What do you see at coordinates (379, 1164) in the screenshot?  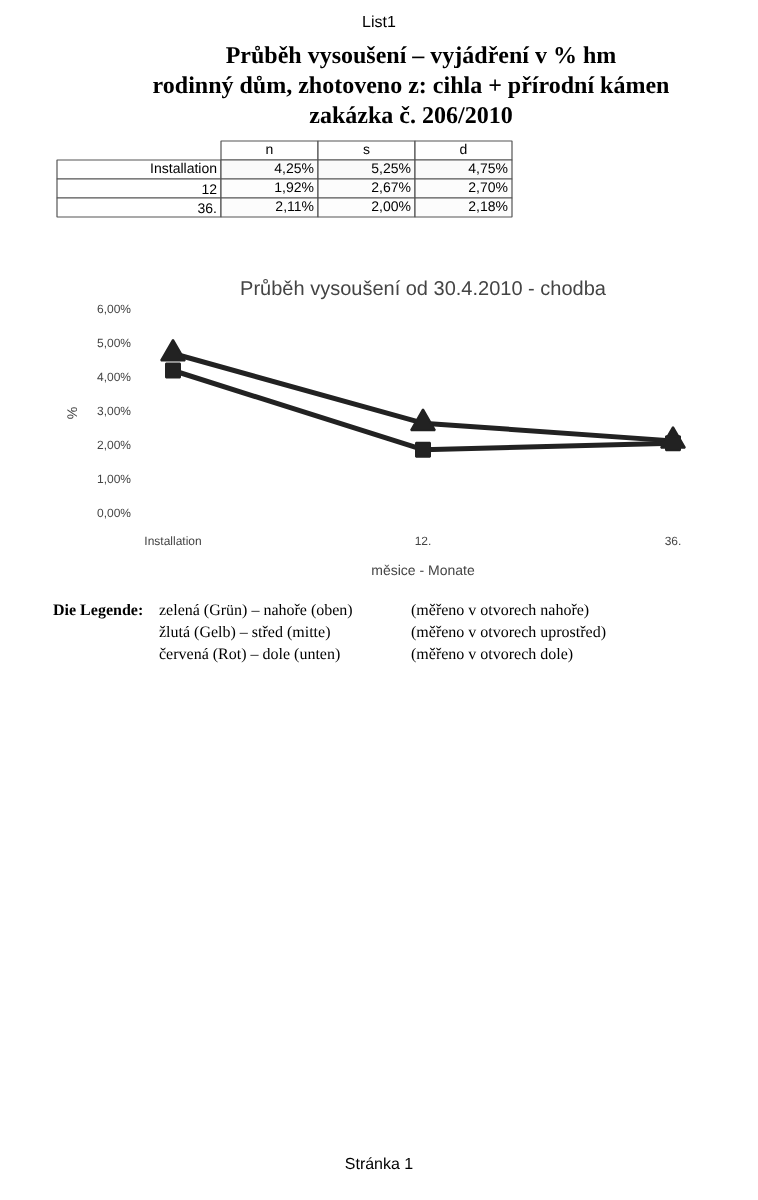 I see `text: Stránka 1` at bounding box center [379, 1164].